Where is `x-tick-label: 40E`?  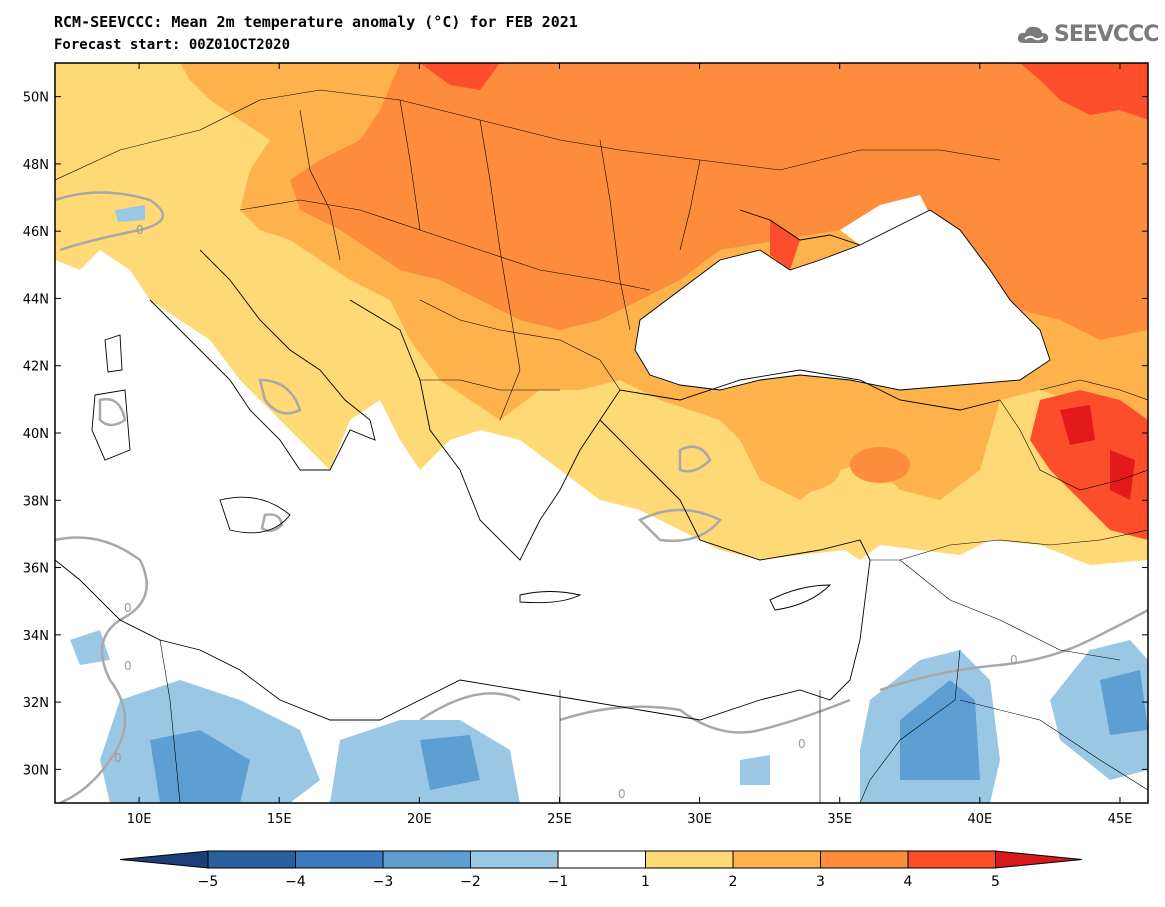
x-tick-label: 40E is located at coordinates (979, 819).